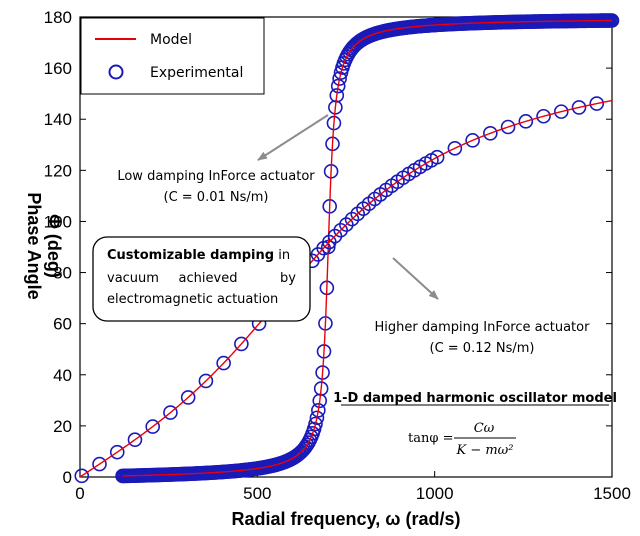 The image size is (640, 536). I want to click on damping-note-frame, so click(201, 279).